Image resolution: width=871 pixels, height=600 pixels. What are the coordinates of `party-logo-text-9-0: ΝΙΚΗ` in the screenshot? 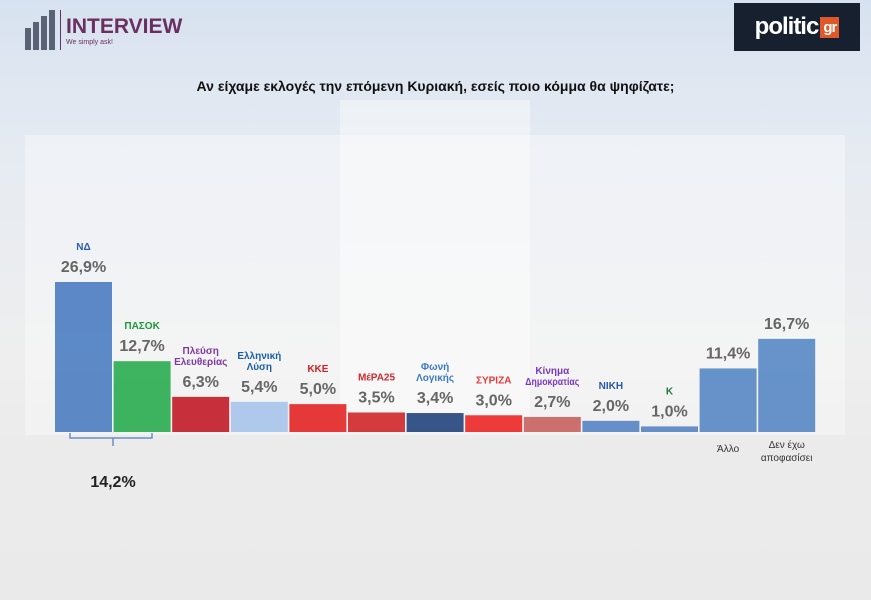 It's located at (611, 386).